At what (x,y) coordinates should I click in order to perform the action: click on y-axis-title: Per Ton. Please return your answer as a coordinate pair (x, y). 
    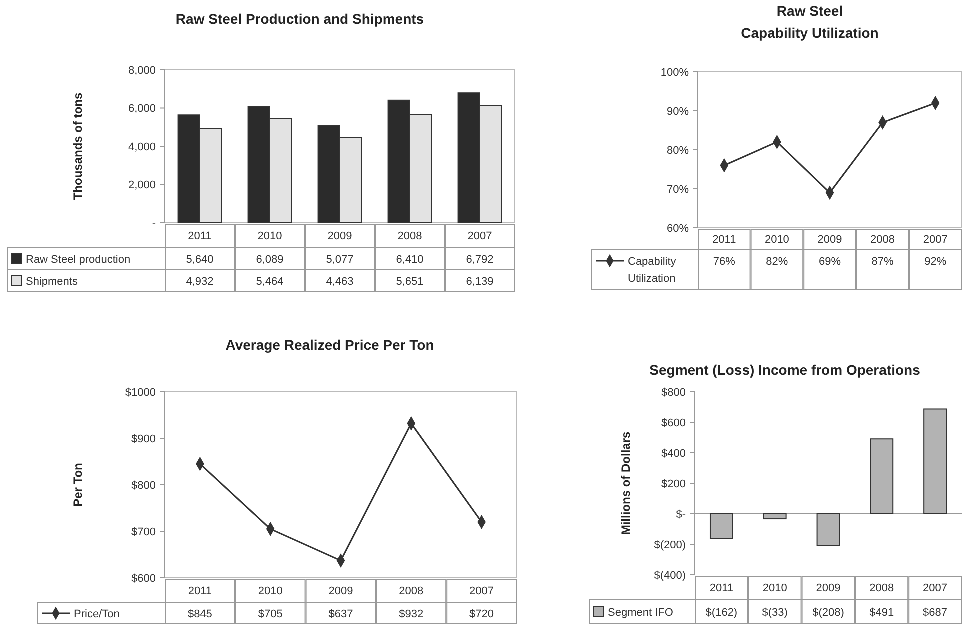
    Looking at the image, I should click on (78, 485).